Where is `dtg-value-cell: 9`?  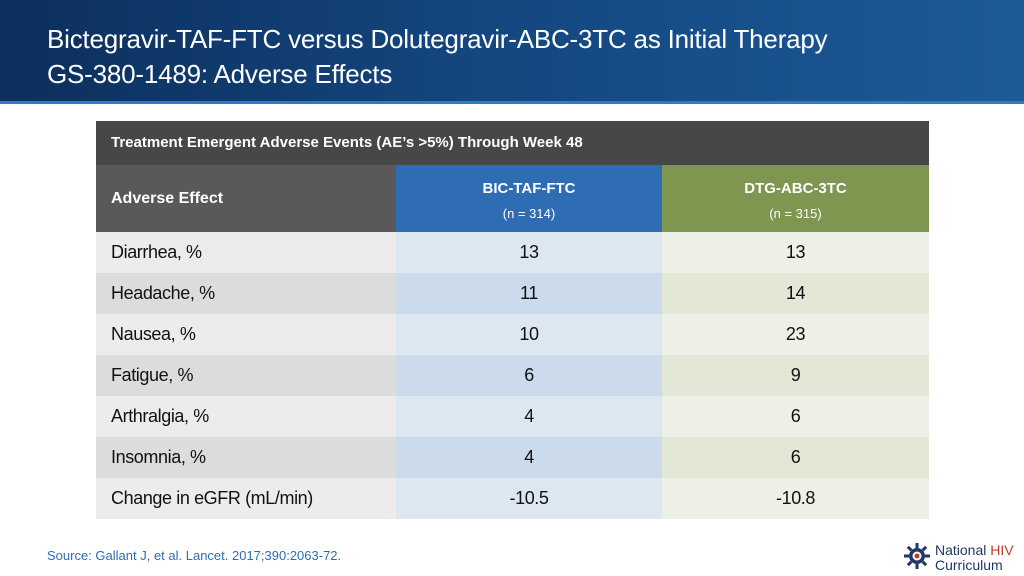
dtg-value-cell: 9 is located at coordinates (795, 375).